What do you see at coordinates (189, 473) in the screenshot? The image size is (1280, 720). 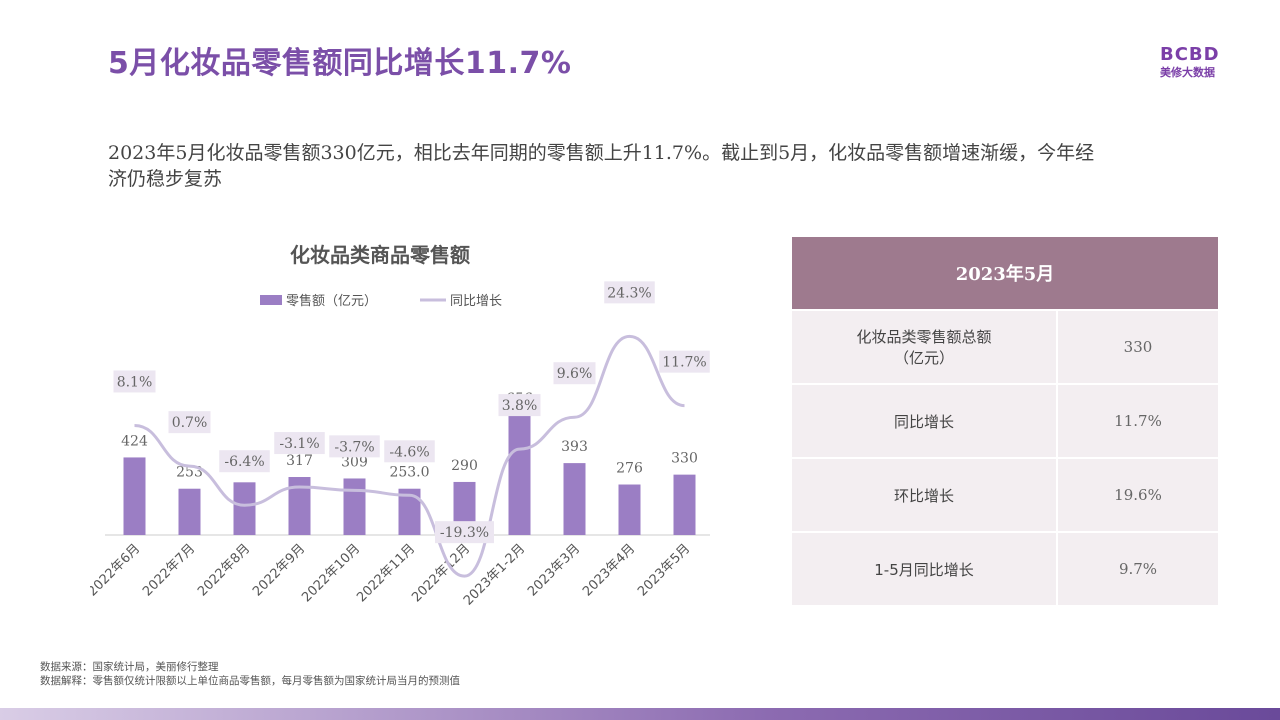 I see `bar-label-1: 253` at bounding box center [189, 473].